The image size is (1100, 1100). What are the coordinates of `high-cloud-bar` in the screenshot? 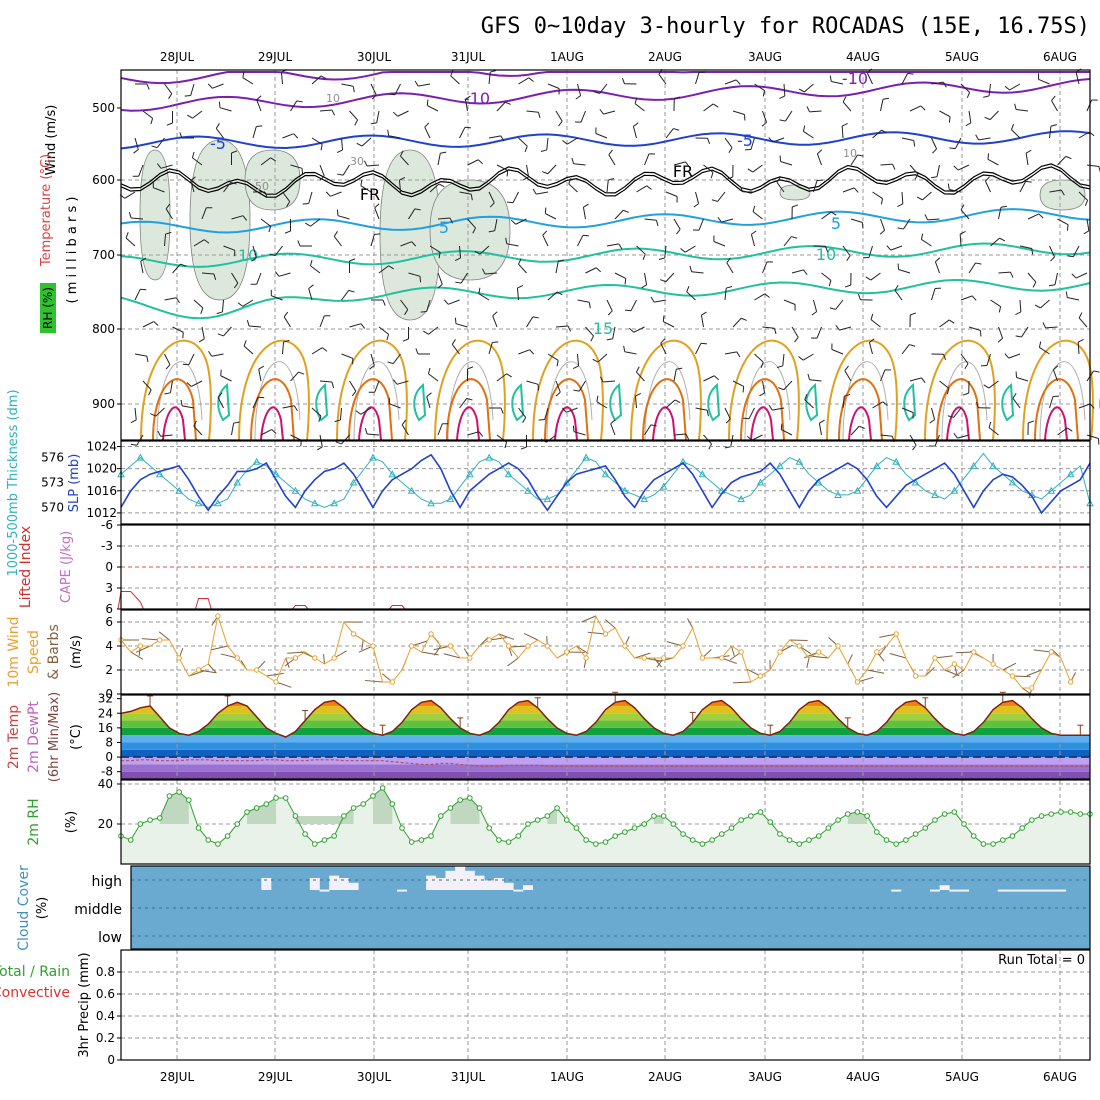 It's located at (518, 890).